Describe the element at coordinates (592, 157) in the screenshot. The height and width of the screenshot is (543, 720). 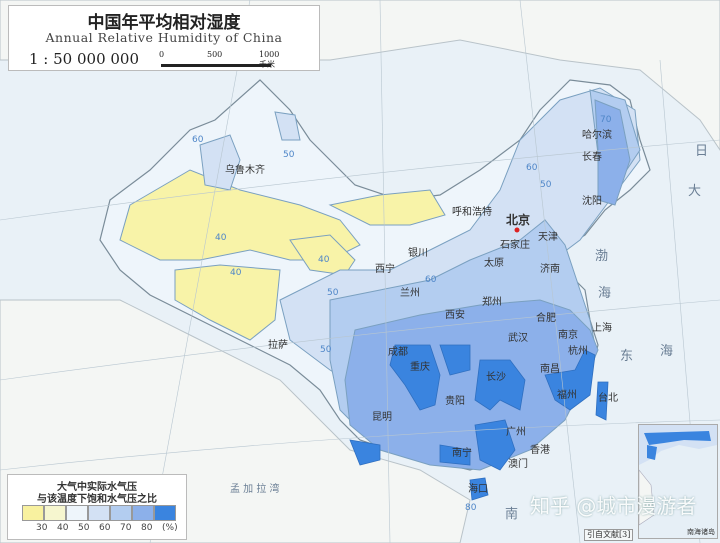
I see `city-label: 长春` at that location.